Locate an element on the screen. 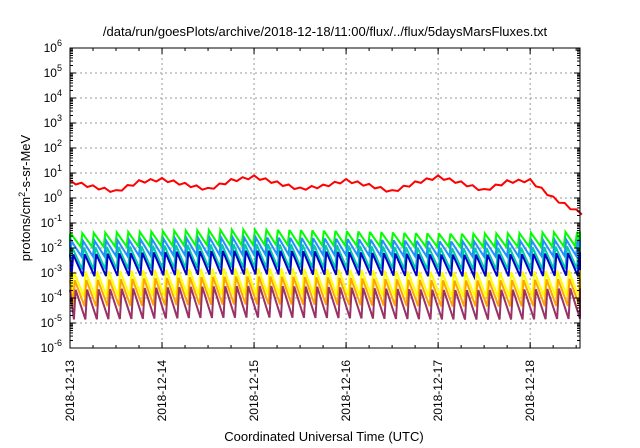 The width and height of the screenshot is (640, 448). y-tick-label: 10⁻⁴ is located at coordinates (51, 296).